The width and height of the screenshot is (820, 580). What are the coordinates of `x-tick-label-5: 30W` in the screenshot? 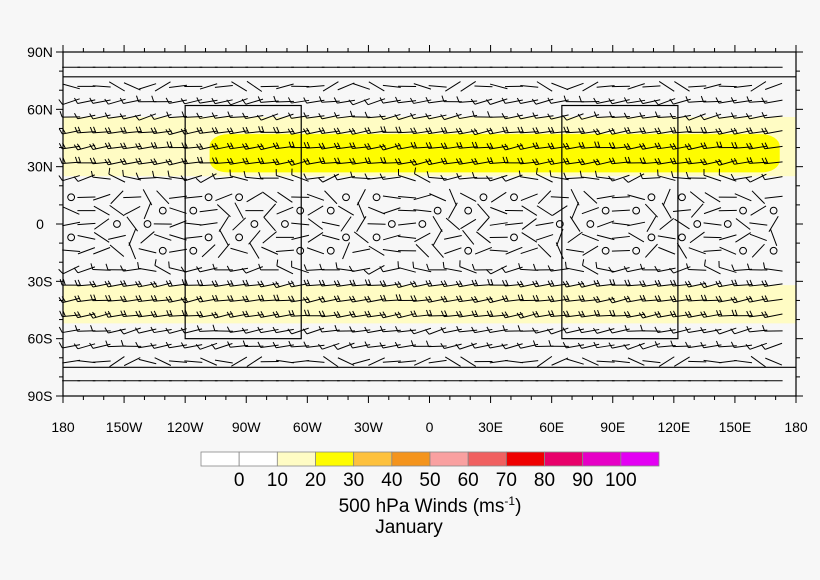 It's located at (369, 427).